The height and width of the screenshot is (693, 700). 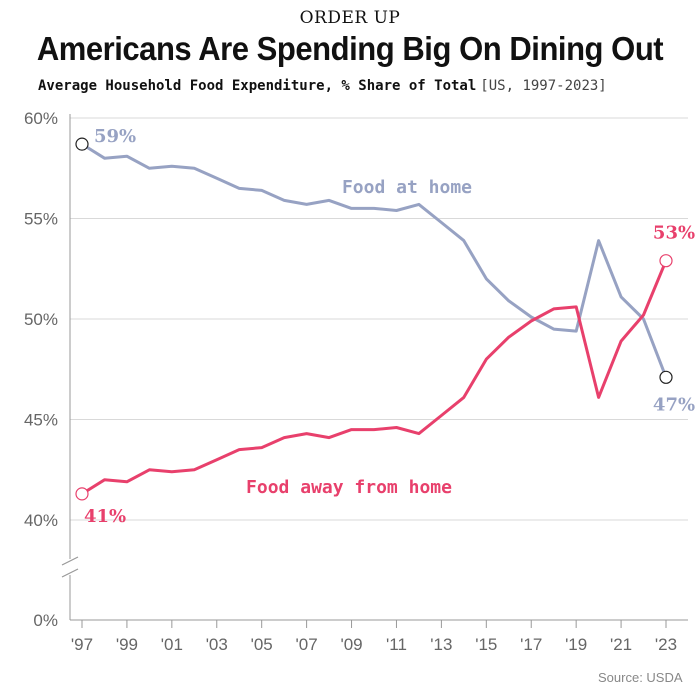 What do you see at coordinates (82, 494) in the screenshot?
I see `marker-away-start` at bounding box center [82, 494].